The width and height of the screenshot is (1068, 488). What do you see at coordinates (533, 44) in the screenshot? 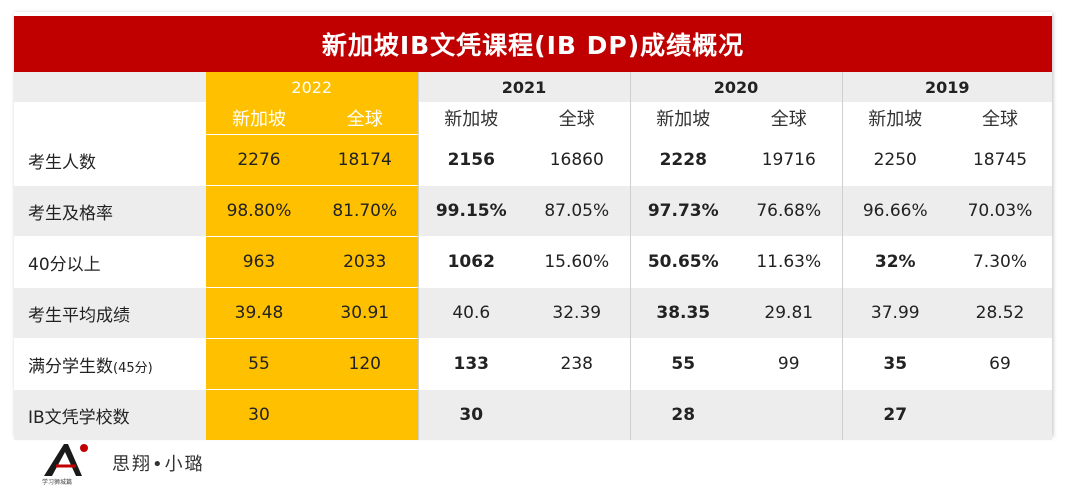
I see `table-title: 新加坡IB文凭课程(IB DP)成绩概况` at bounding box center [533, 44].